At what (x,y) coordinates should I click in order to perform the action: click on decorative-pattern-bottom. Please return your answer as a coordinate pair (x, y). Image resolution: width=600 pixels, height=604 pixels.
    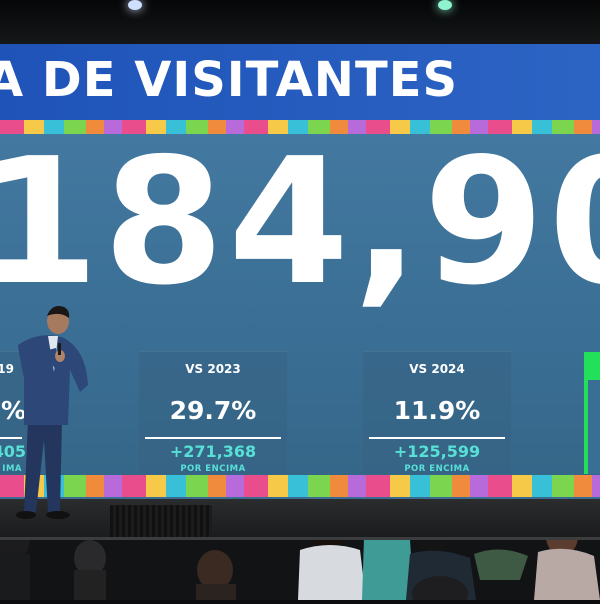
    Looking at the image, I should click on (300, 486).